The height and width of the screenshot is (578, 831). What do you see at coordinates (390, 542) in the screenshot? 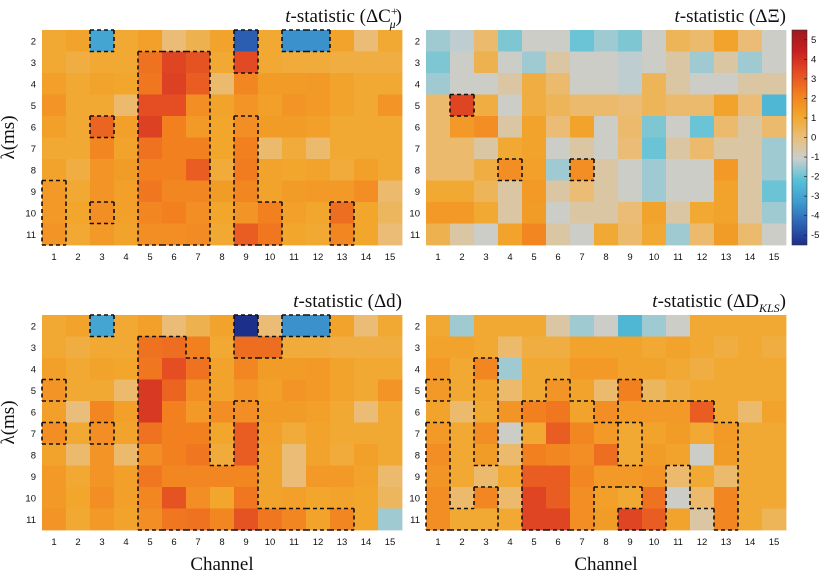
I see `x-tick-label: 15` at bounding box center [390, 542].